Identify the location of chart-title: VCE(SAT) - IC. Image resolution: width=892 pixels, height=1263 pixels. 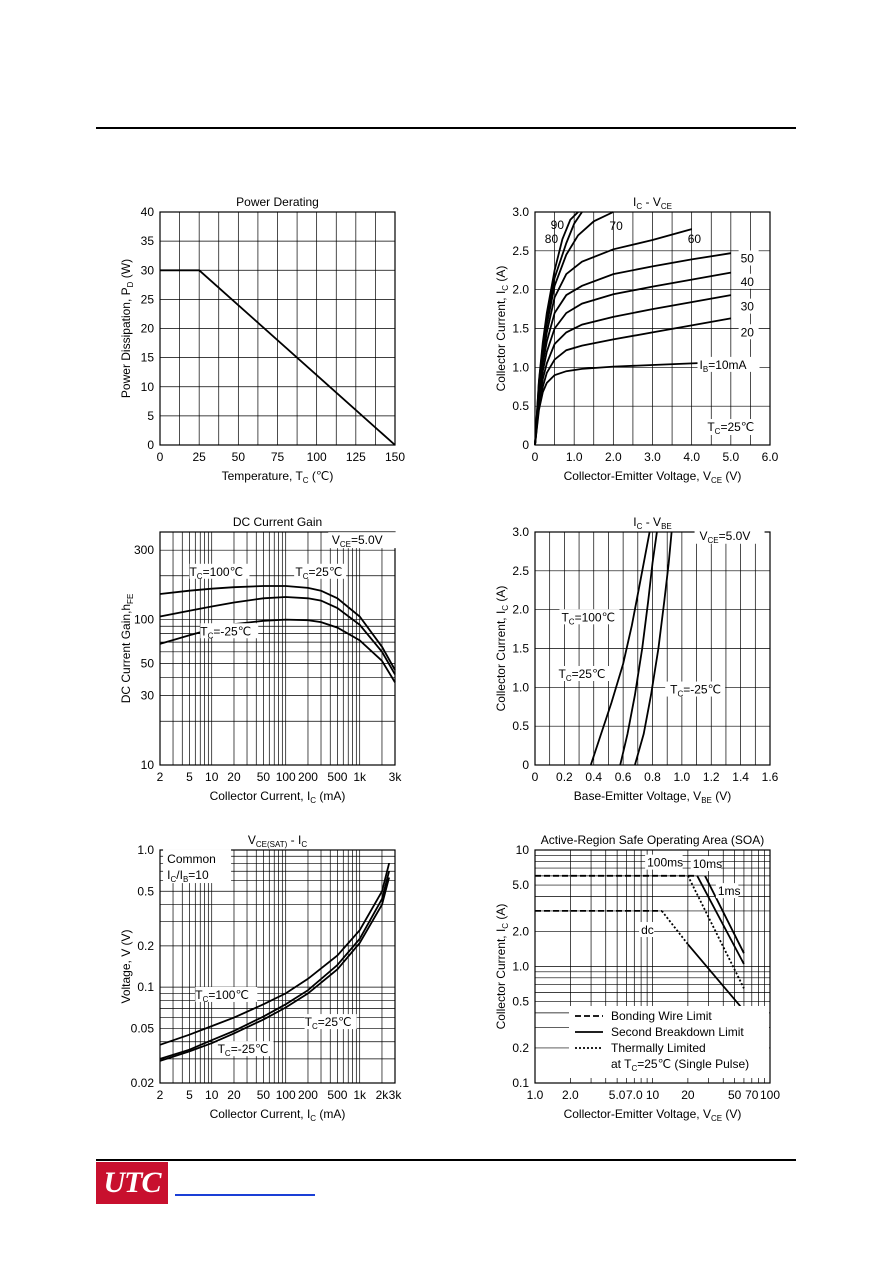
(277, 841).